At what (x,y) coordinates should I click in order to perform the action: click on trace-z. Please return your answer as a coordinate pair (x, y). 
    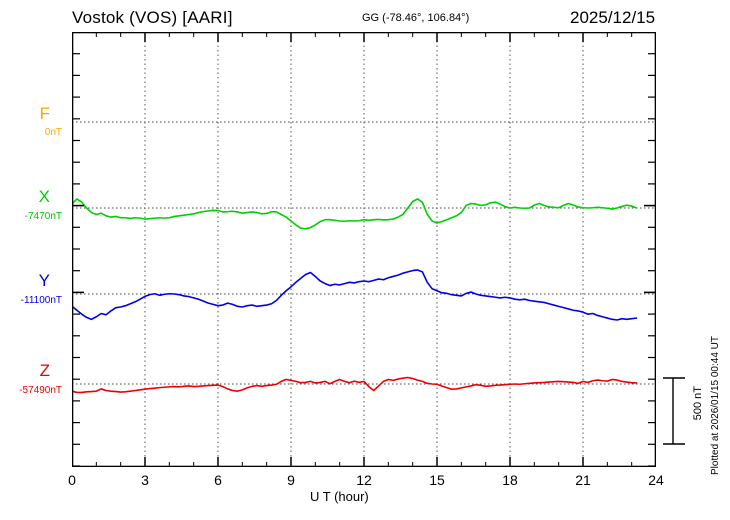
    Looking at the image, I should click on (355, 385).